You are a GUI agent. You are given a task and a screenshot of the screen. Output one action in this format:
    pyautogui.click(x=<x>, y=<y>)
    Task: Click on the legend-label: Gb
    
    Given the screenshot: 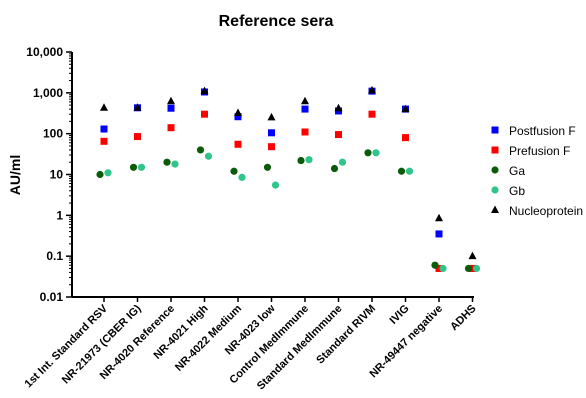 What is the action you would take?
    pyautogui.click(x=517, y=191)
    